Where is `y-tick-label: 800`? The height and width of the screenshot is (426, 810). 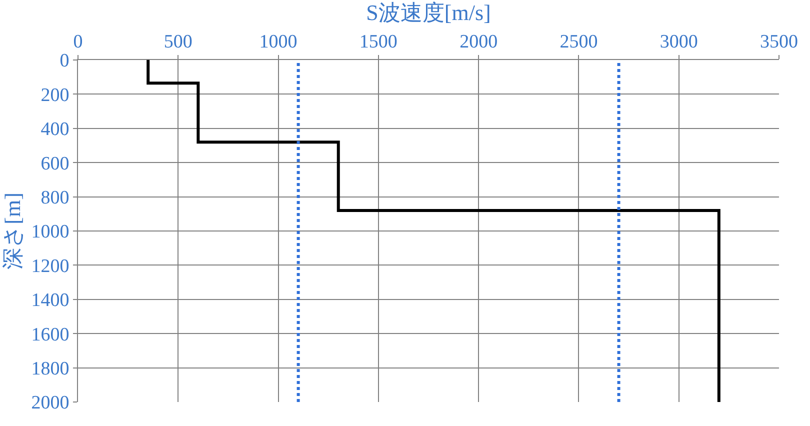
y-tick-label: 800 is located at coordinates (55, 197).